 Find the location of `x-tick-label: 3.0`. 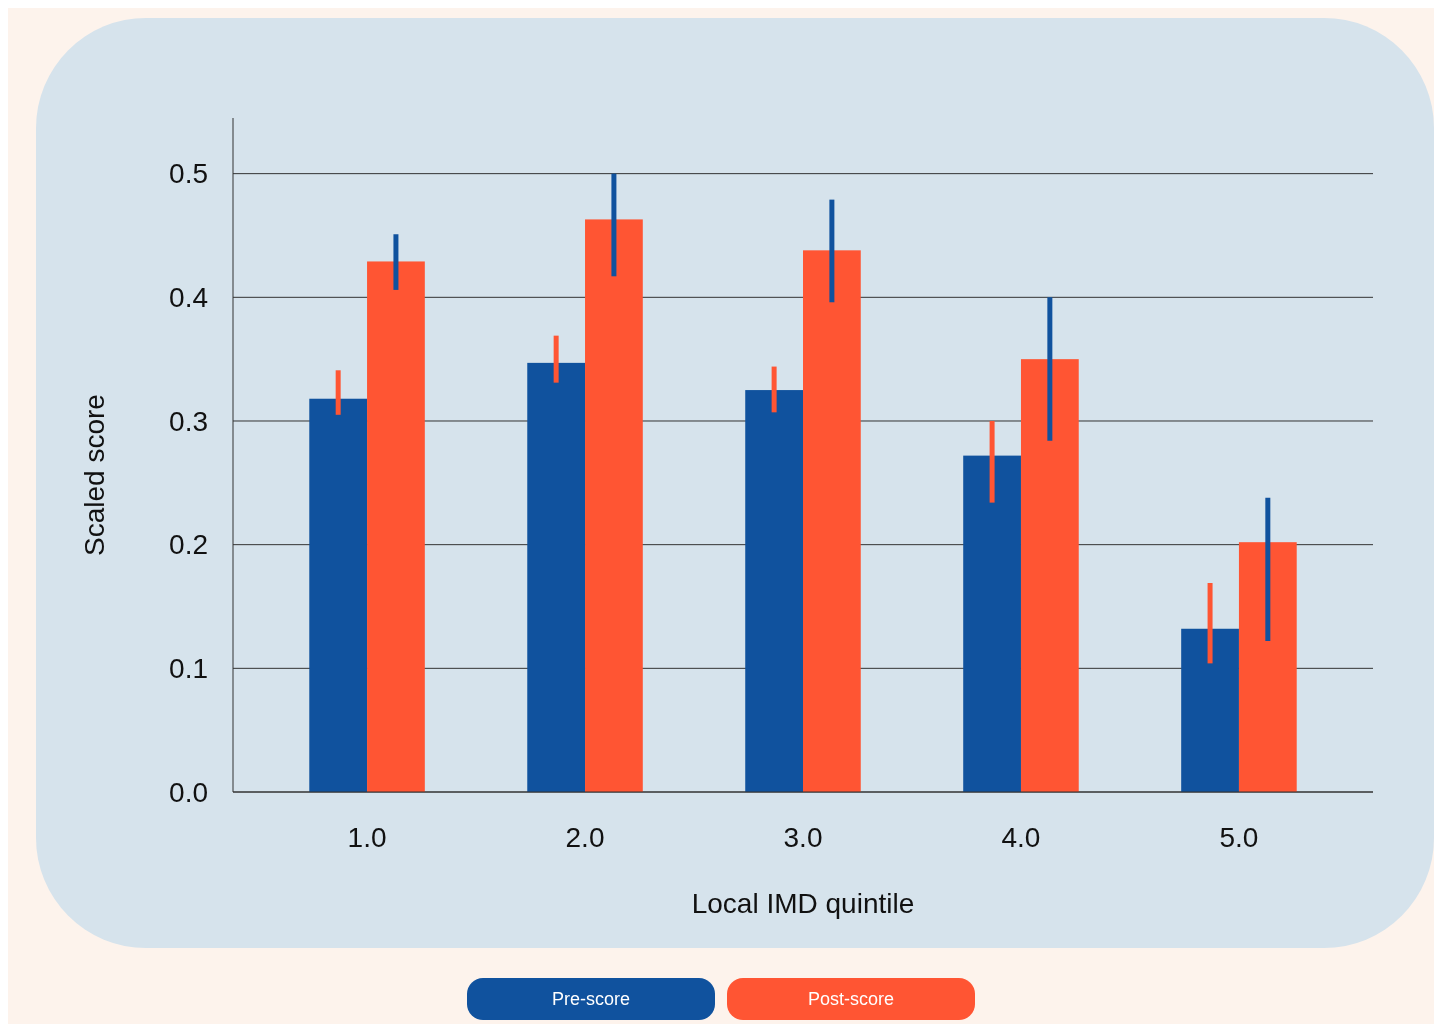

x-tick-label: 3.0 is located at coordinates (803, 837).